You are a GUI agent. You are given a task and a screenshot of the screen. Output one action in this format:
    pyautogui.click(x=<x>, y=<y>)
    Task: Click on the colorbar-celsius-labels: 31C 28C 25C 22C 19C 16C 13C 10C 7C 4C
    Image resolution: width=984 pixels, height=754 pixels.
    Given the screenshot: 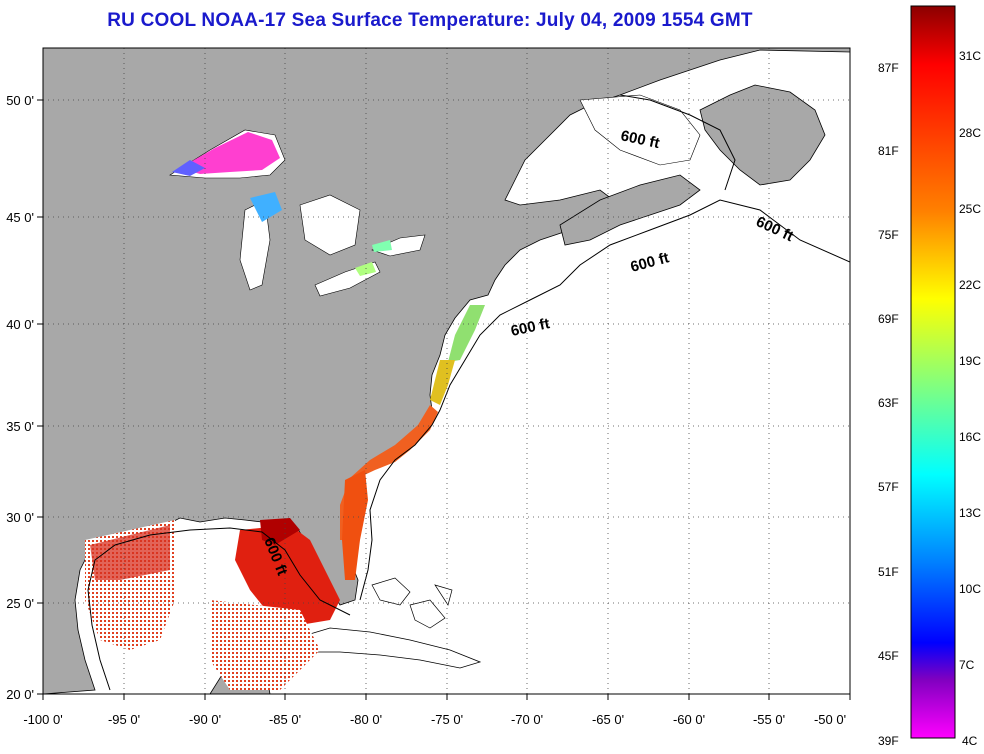 What is the action you would take?
    pyautogui.click(x=970, y=398)
    